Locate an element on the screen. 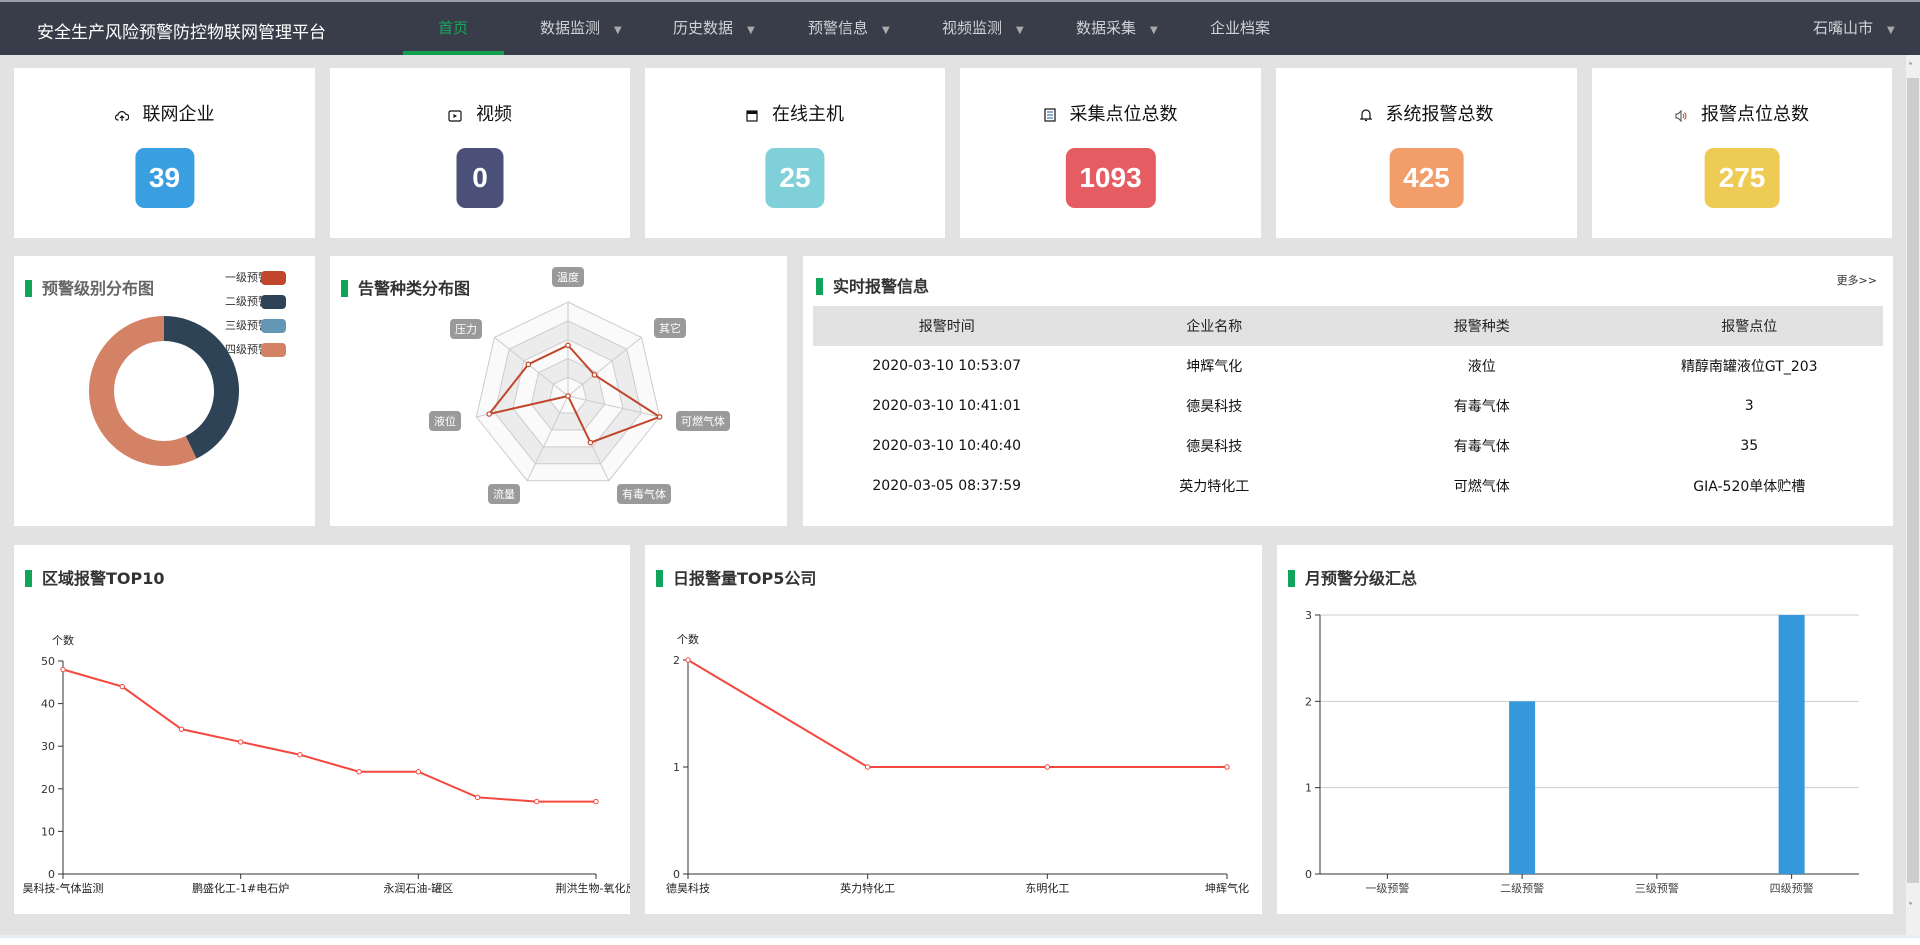 The width and height of the screenshot is (1920, 945). legend-item: 四级预警 is located at coordinates (247, 349).